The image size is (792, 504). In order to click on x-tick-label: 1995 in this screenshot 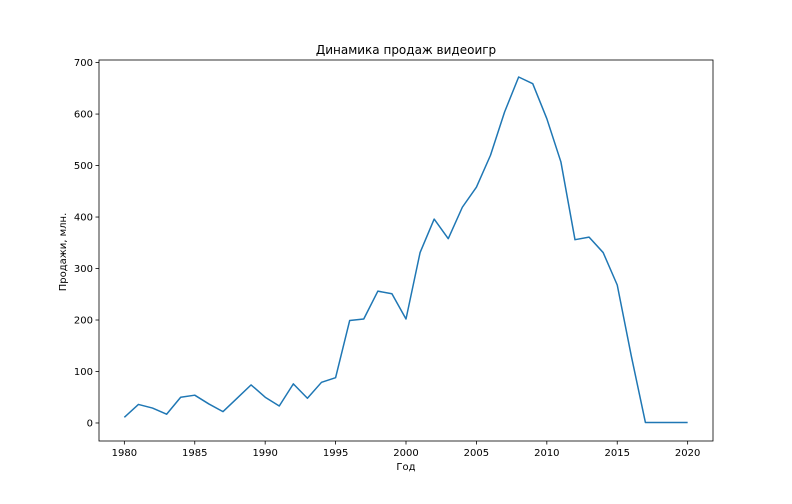, I will do `click(335, 453)`.